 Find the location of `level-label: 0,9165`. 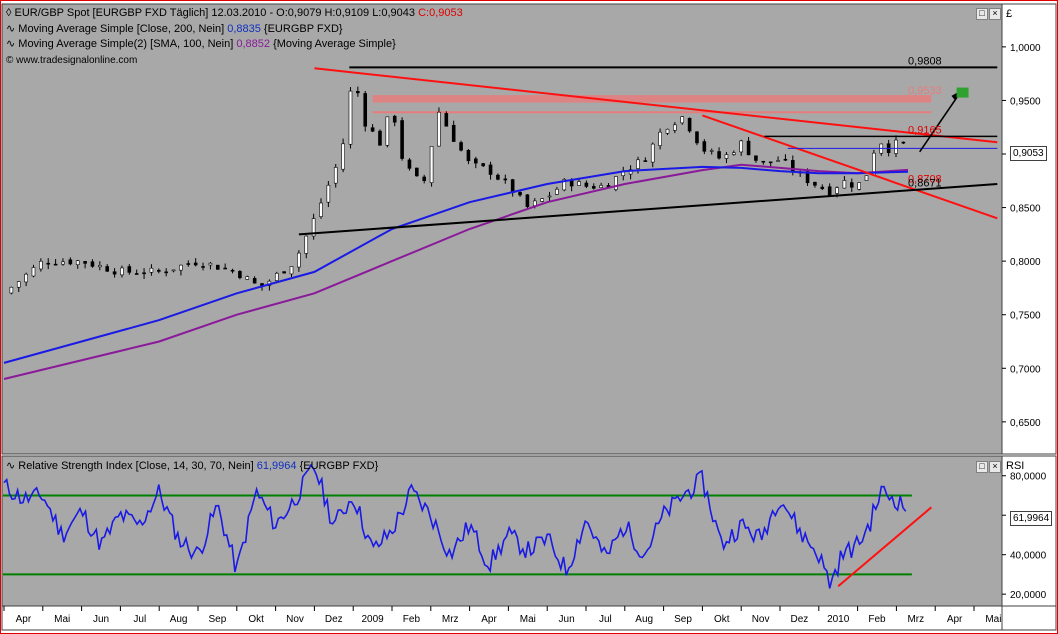

level-label: 0,9165 is located at coordinates (925, 130).